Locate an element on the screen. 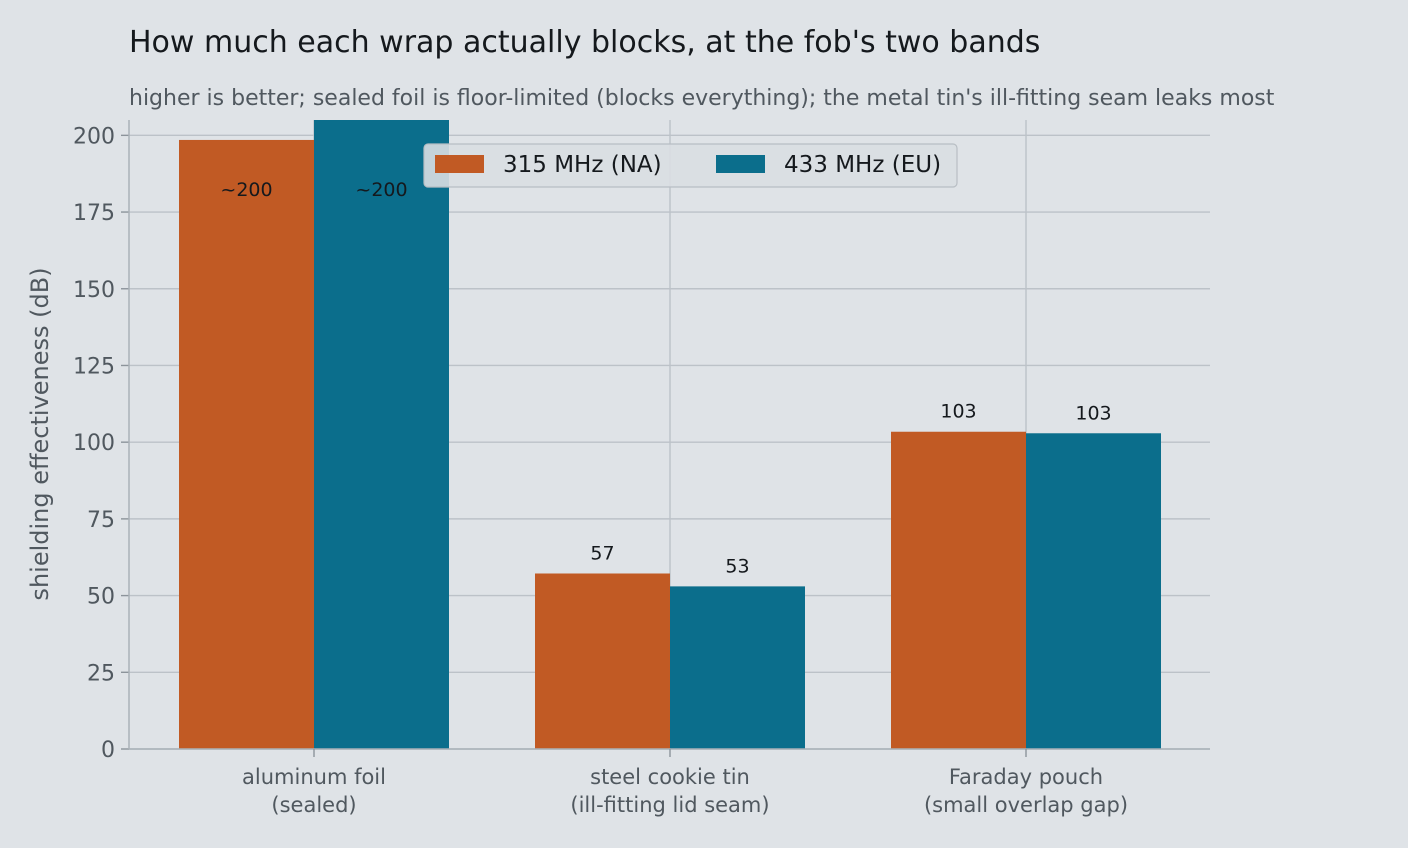 Image resolution: width=1408 pixels, height=848 pixels. y-tick-label: 75 is located at coordinates (101, 520).